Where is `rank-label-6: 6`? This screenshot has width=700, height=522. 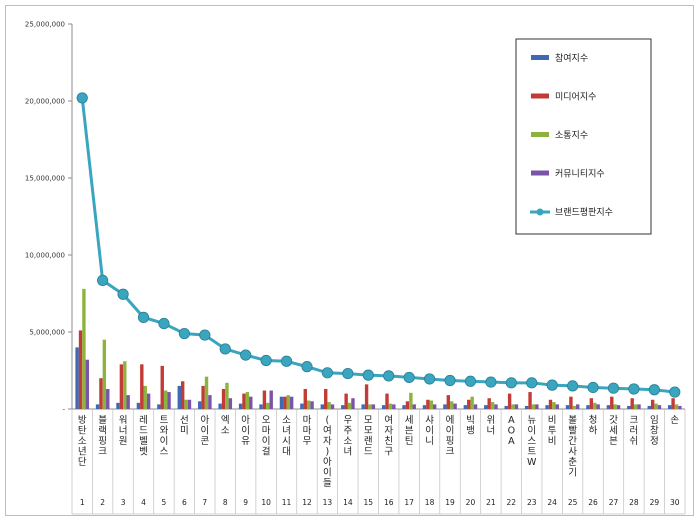 rank-label-6: 6 is located at coordinates (184, 502).